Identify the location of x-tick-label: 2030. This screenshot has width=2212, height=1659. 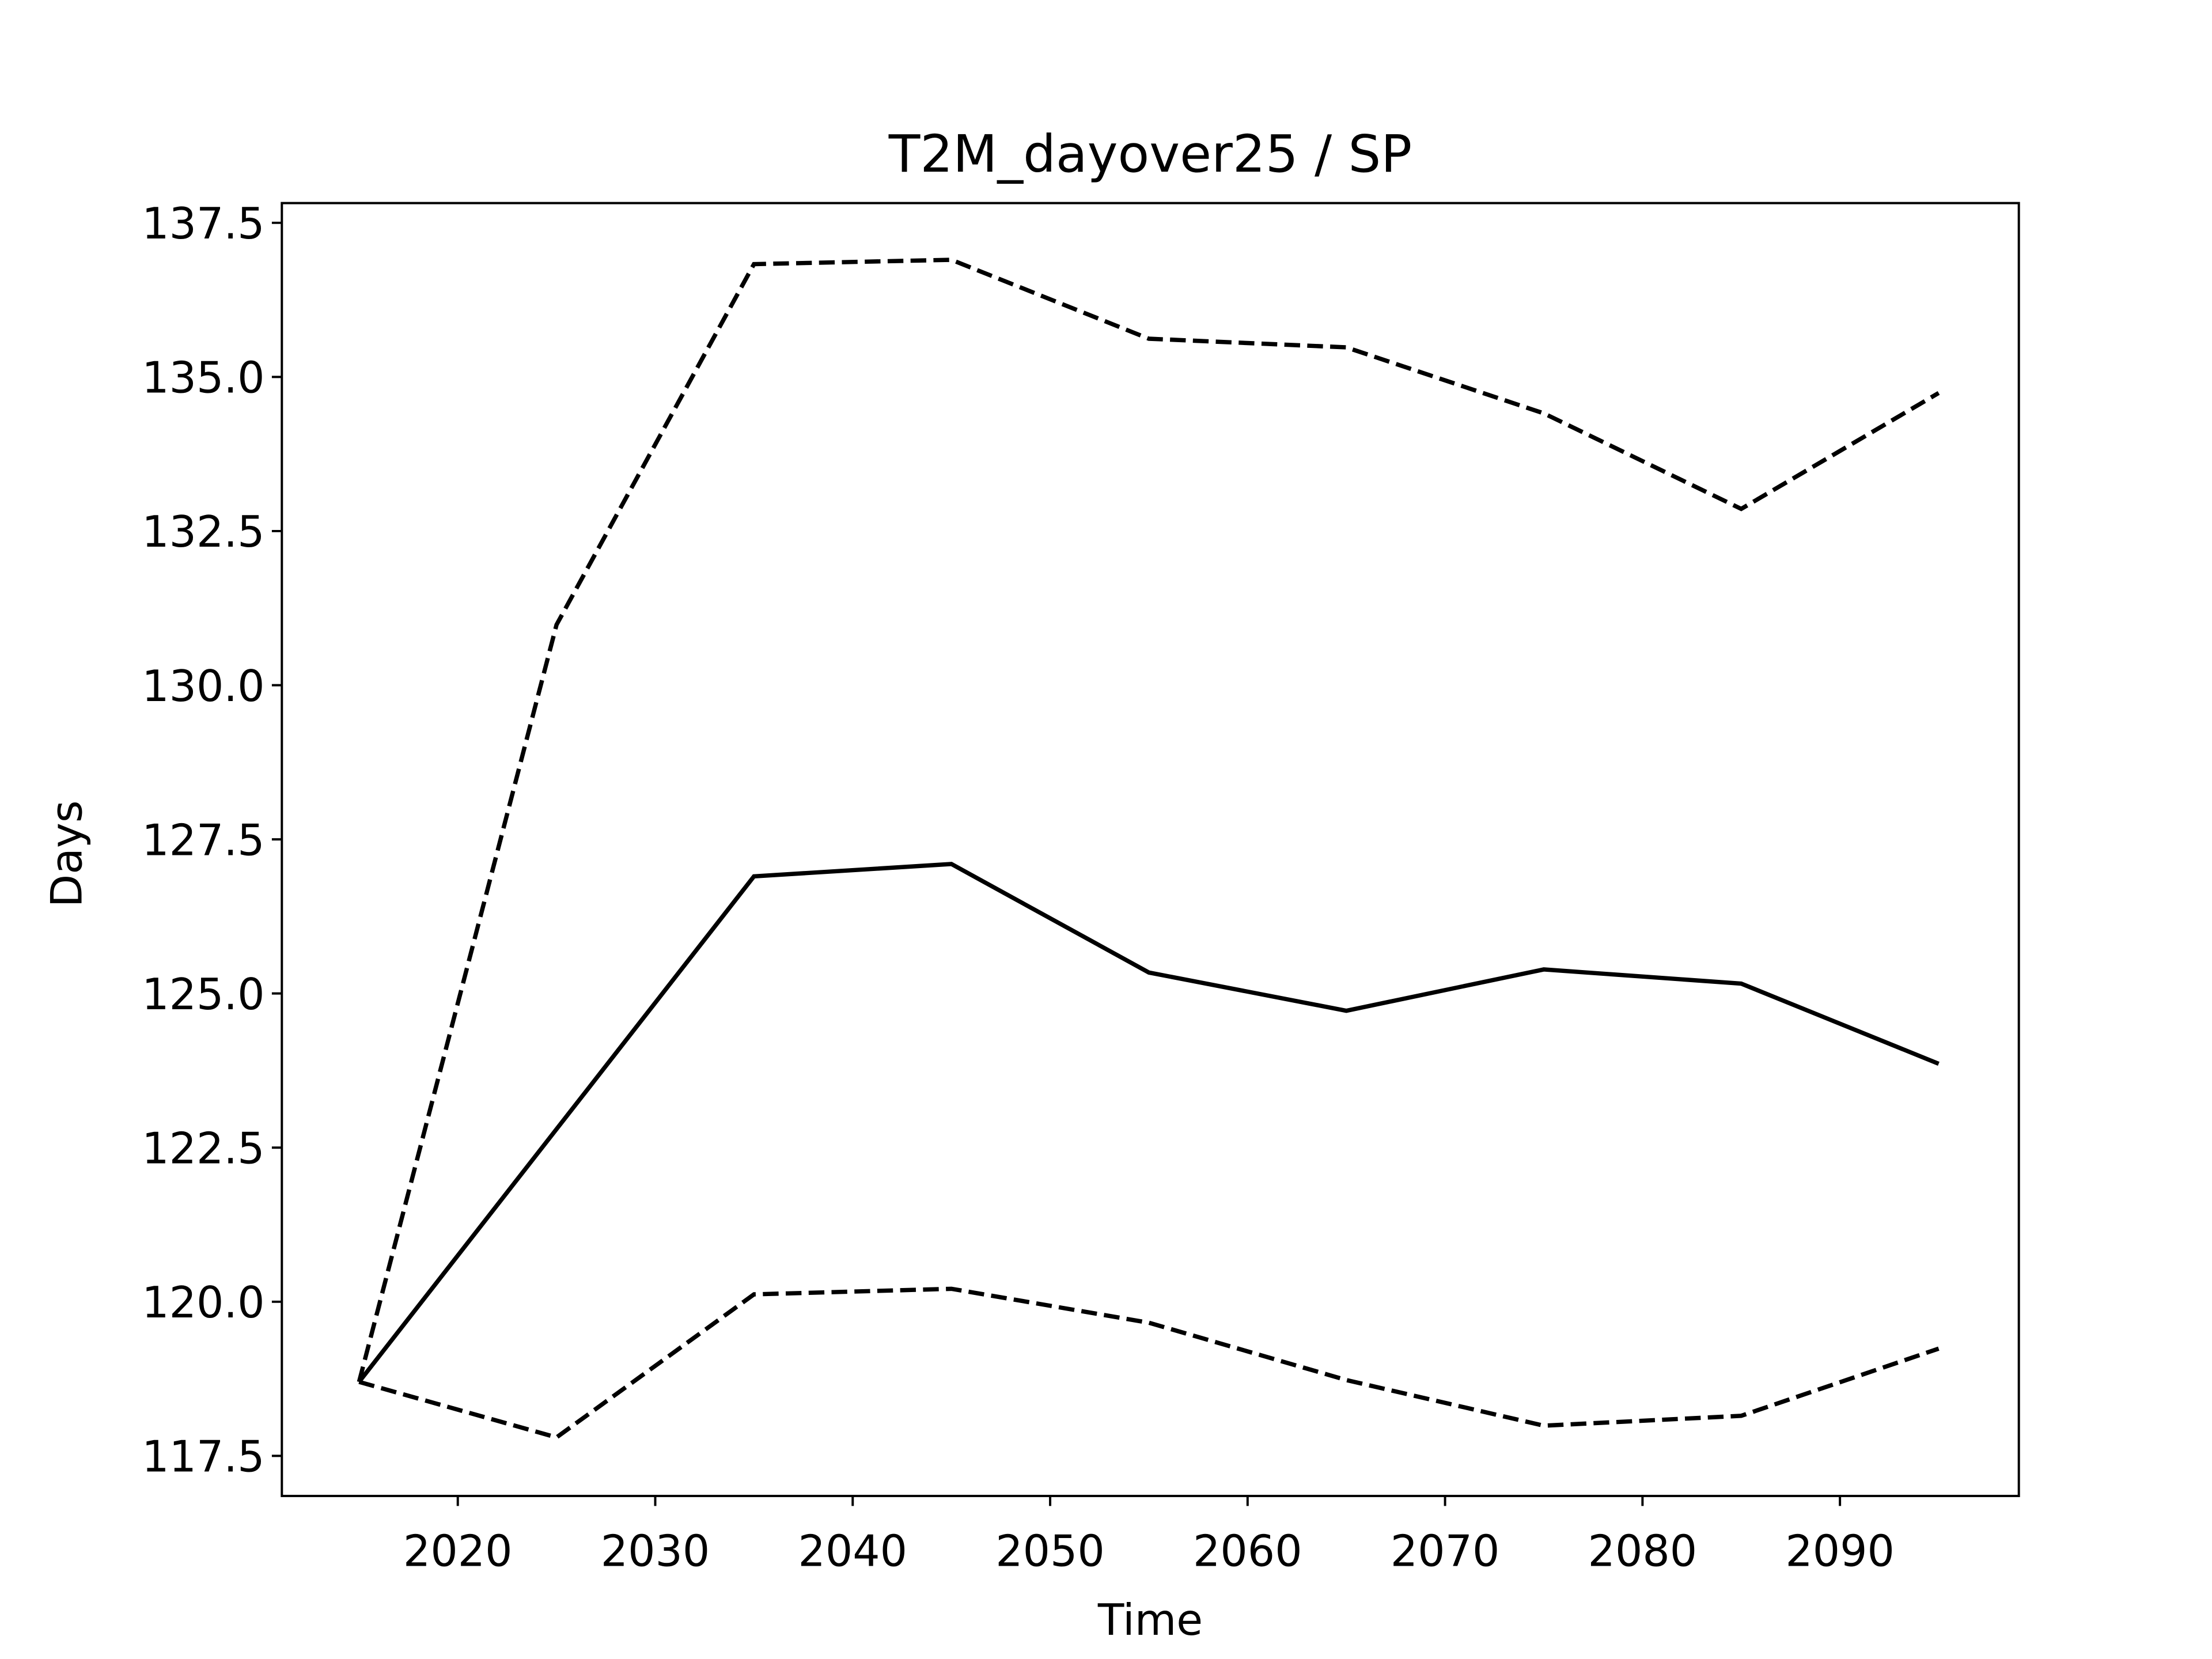
(655, 1552).